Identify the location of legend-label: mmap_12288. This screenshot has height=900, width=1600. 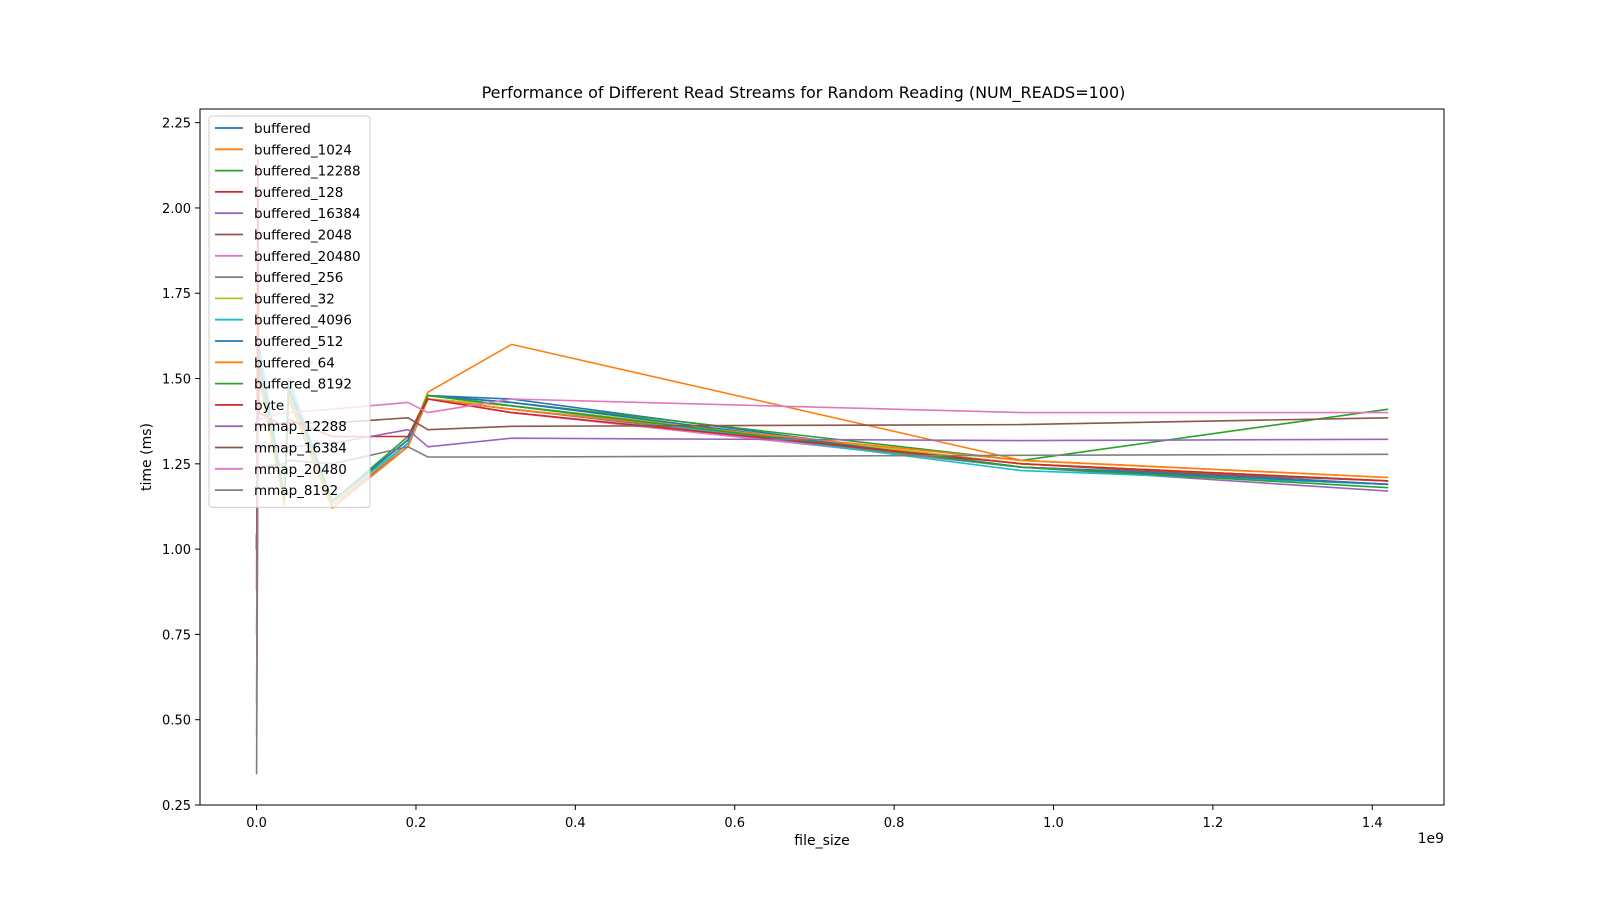
(300, 427).